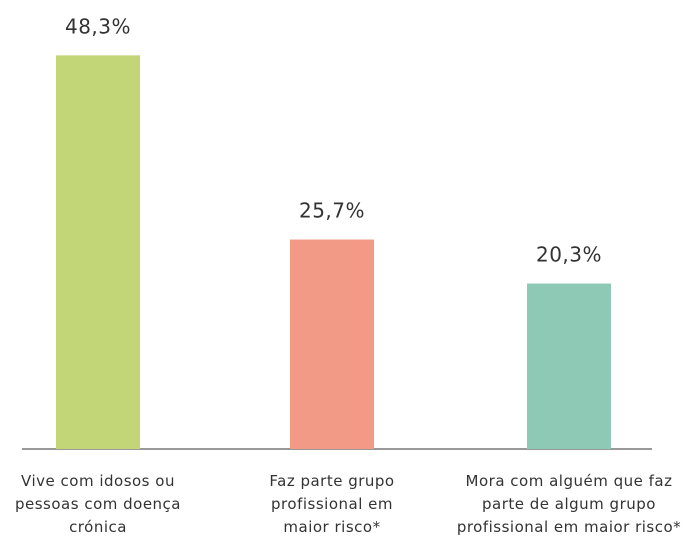 This screenshot has height=538, width=687. I want to click on category-label: pessoas com doença, so click(98, 504).